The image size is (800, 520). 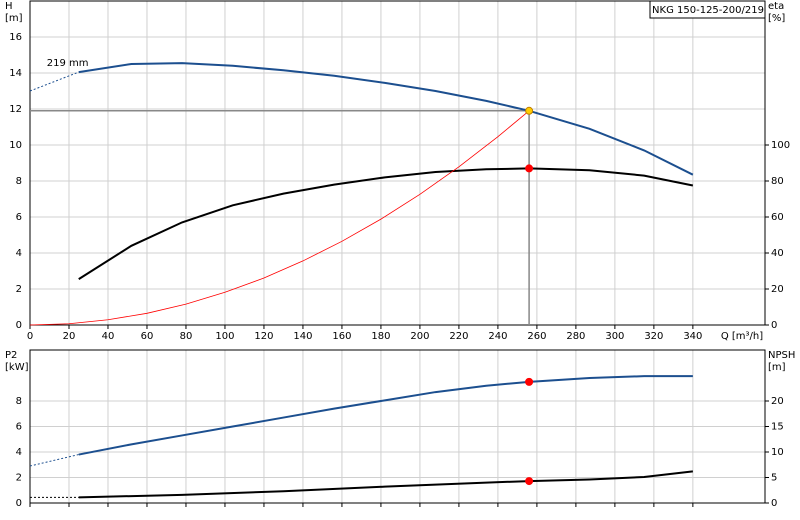 I want to click on x-tick-label: 80, so click(x=186, y=336).